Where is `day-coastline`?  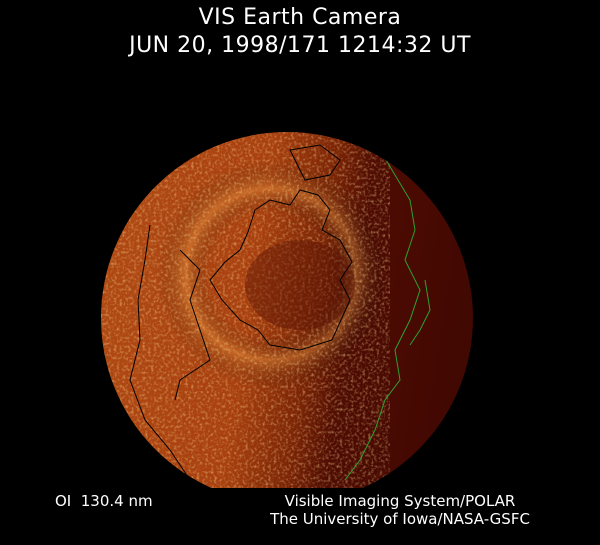 day-coastline is located at coordinates (281, 270).